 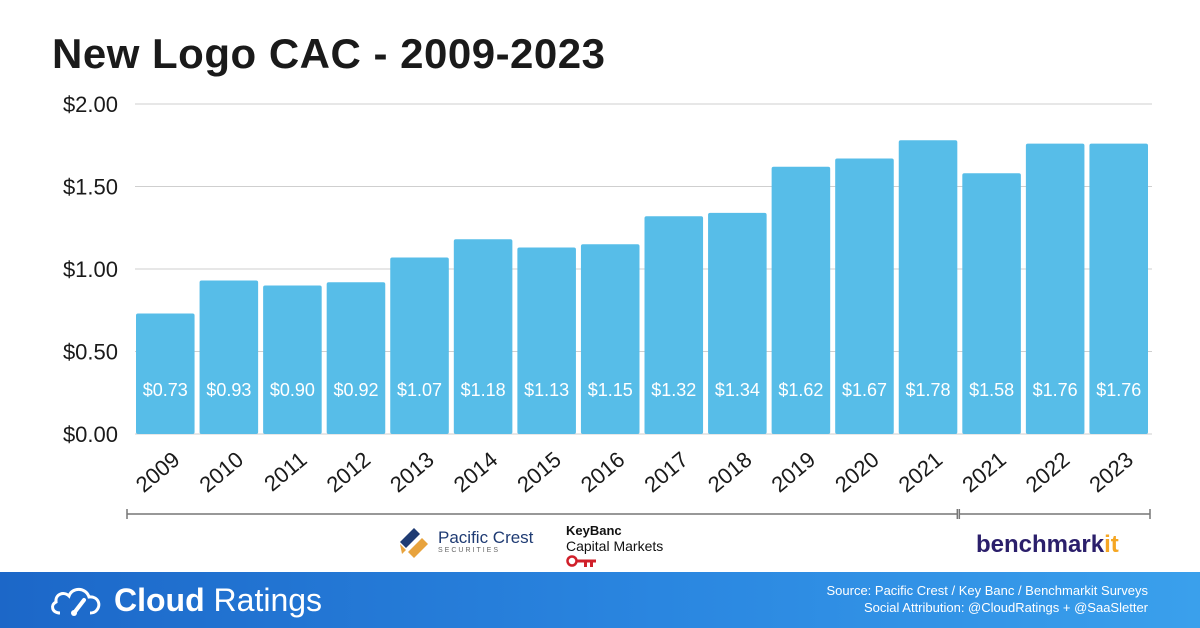 I want to click on pacific-crest-name: Pacific Crest, so click(x=486, y=537).